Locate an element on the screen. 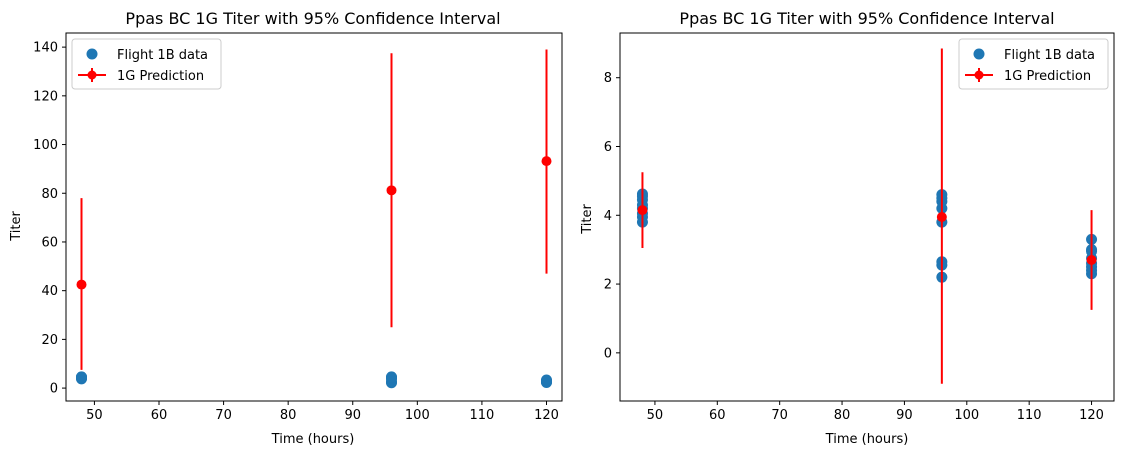 The height and width of the screenshot is (455, 1125). chart-left-y-tick-label: 100 is located at coordinates (45, 145).